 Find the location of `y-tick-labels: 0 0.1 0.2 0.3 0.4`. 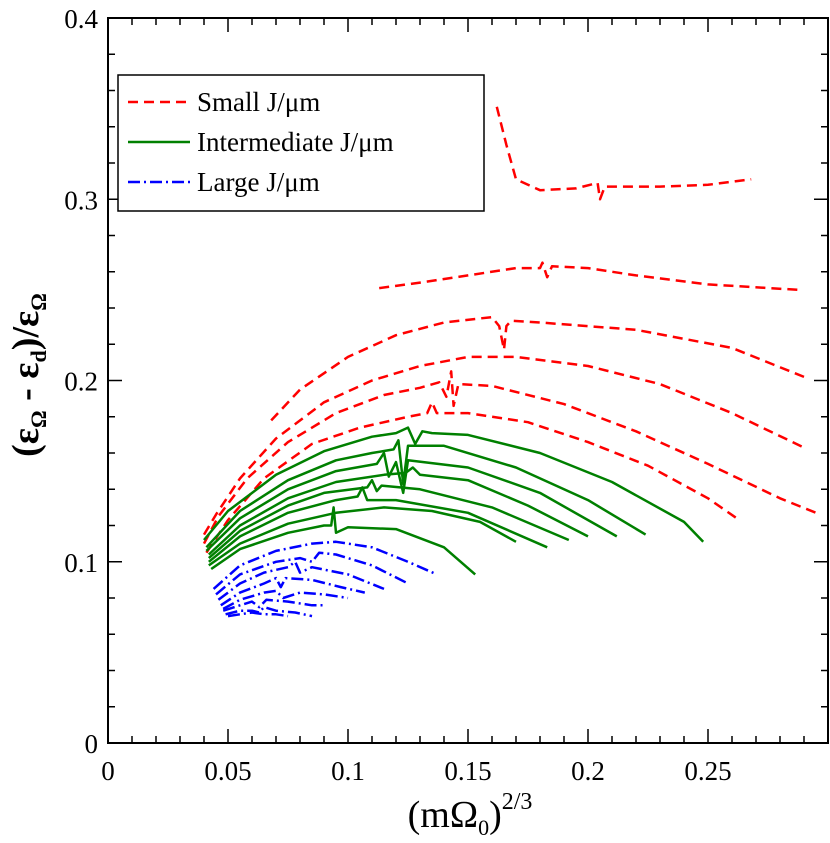

y-tick-labels: 0 0.1 0.2 0.3 0.4 is located at coordinates (81, 381).